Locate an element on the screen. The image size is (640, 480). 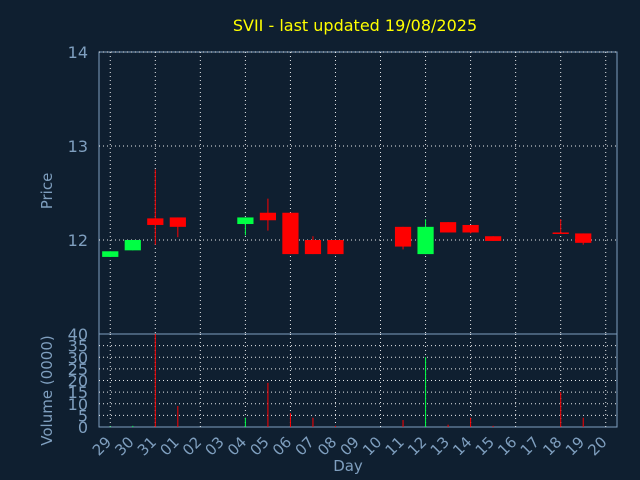
volume-ytick-label: 30 is located at coordinates (78, 357).